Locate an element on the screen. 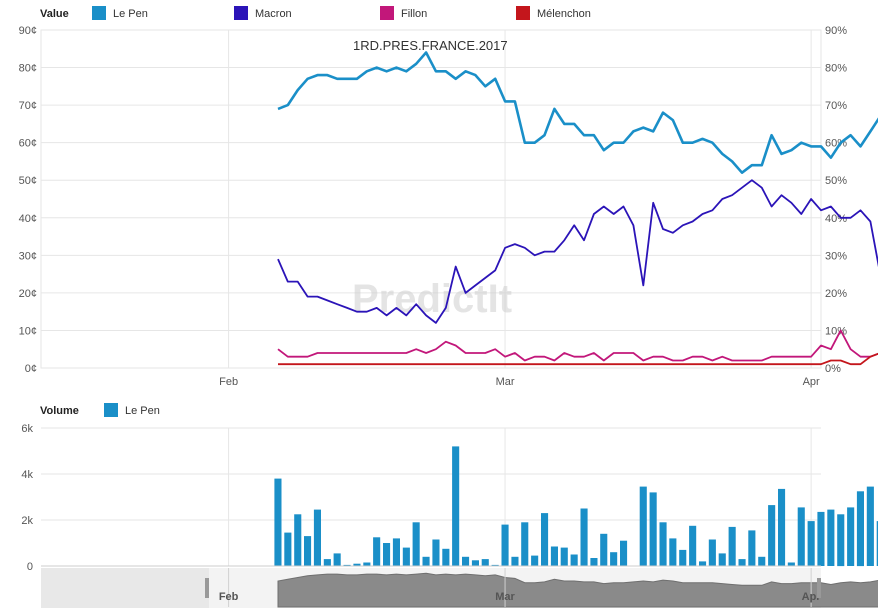 This screenshot has width=878, height=615. x-tick-label: Feb is located at coordinates (228, 382).